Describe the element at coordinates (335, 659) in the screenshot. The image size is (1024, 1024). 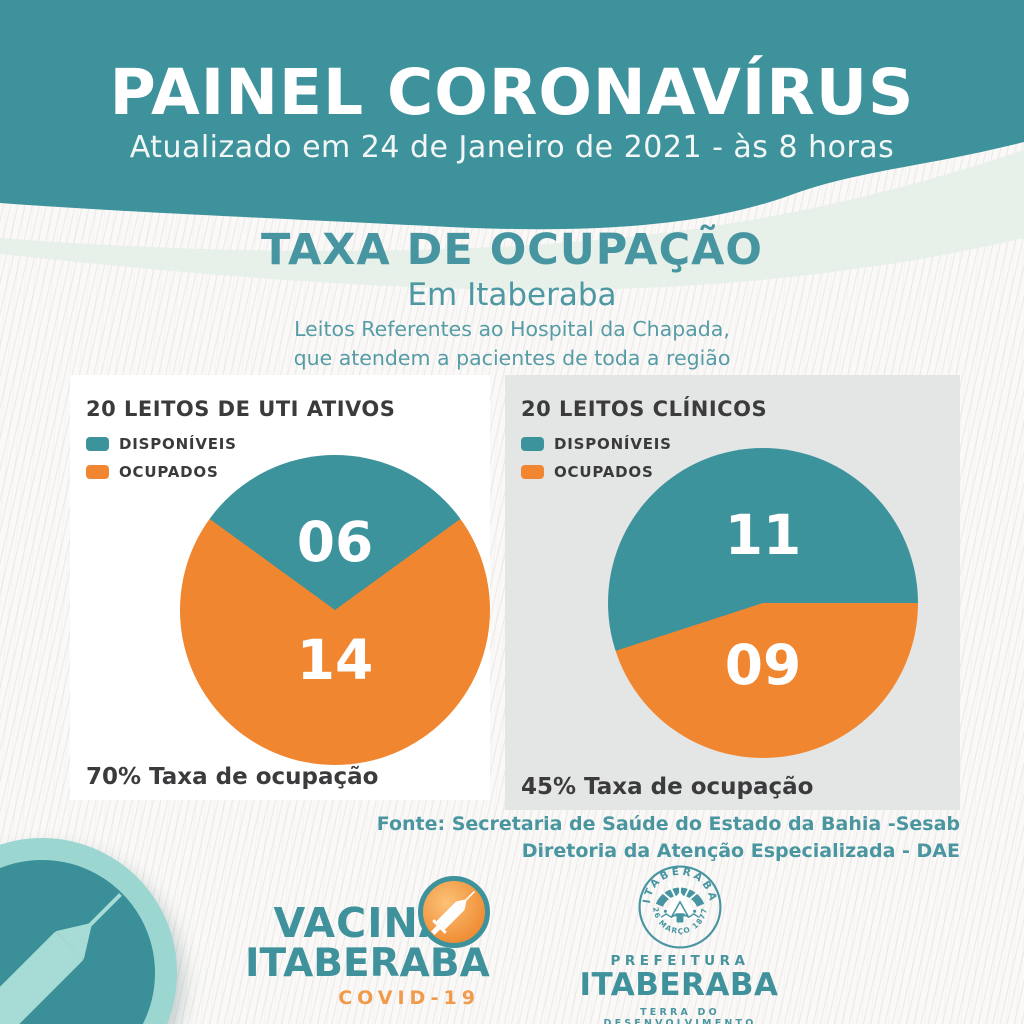
I see `uti-occupied-value: 14` at that location.